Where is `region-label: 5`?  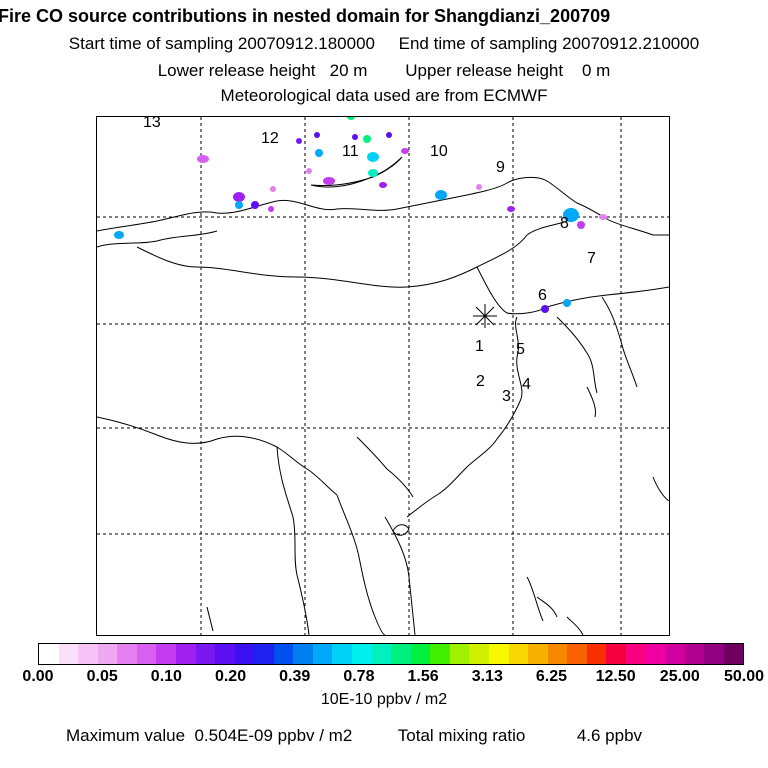
region-label: 5 is located at coordinates (520, 349).